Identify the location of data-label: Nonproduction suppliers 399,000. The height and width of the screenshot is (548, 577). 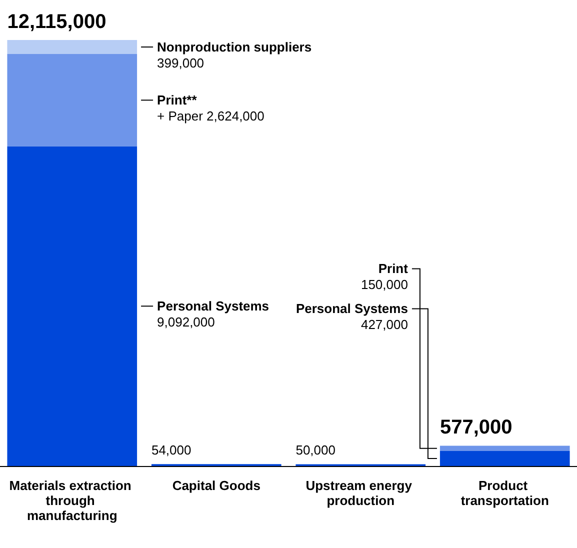
(234, 55).